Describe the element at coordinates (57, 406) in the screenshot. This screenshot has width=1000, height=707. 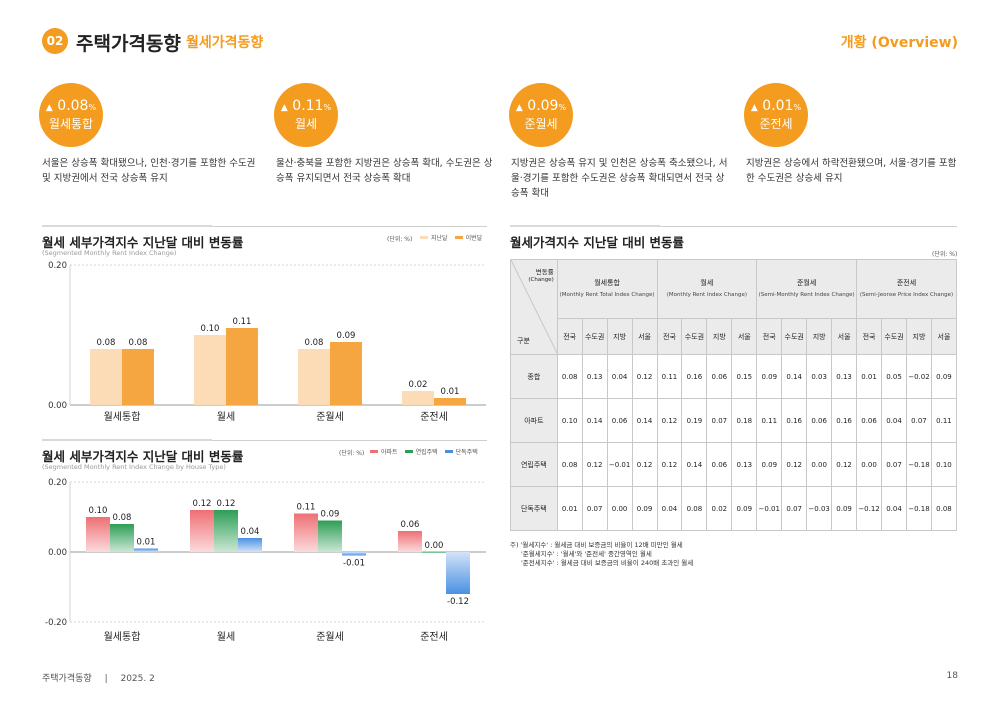
I see `y-tick-label: 0.00` at that location.